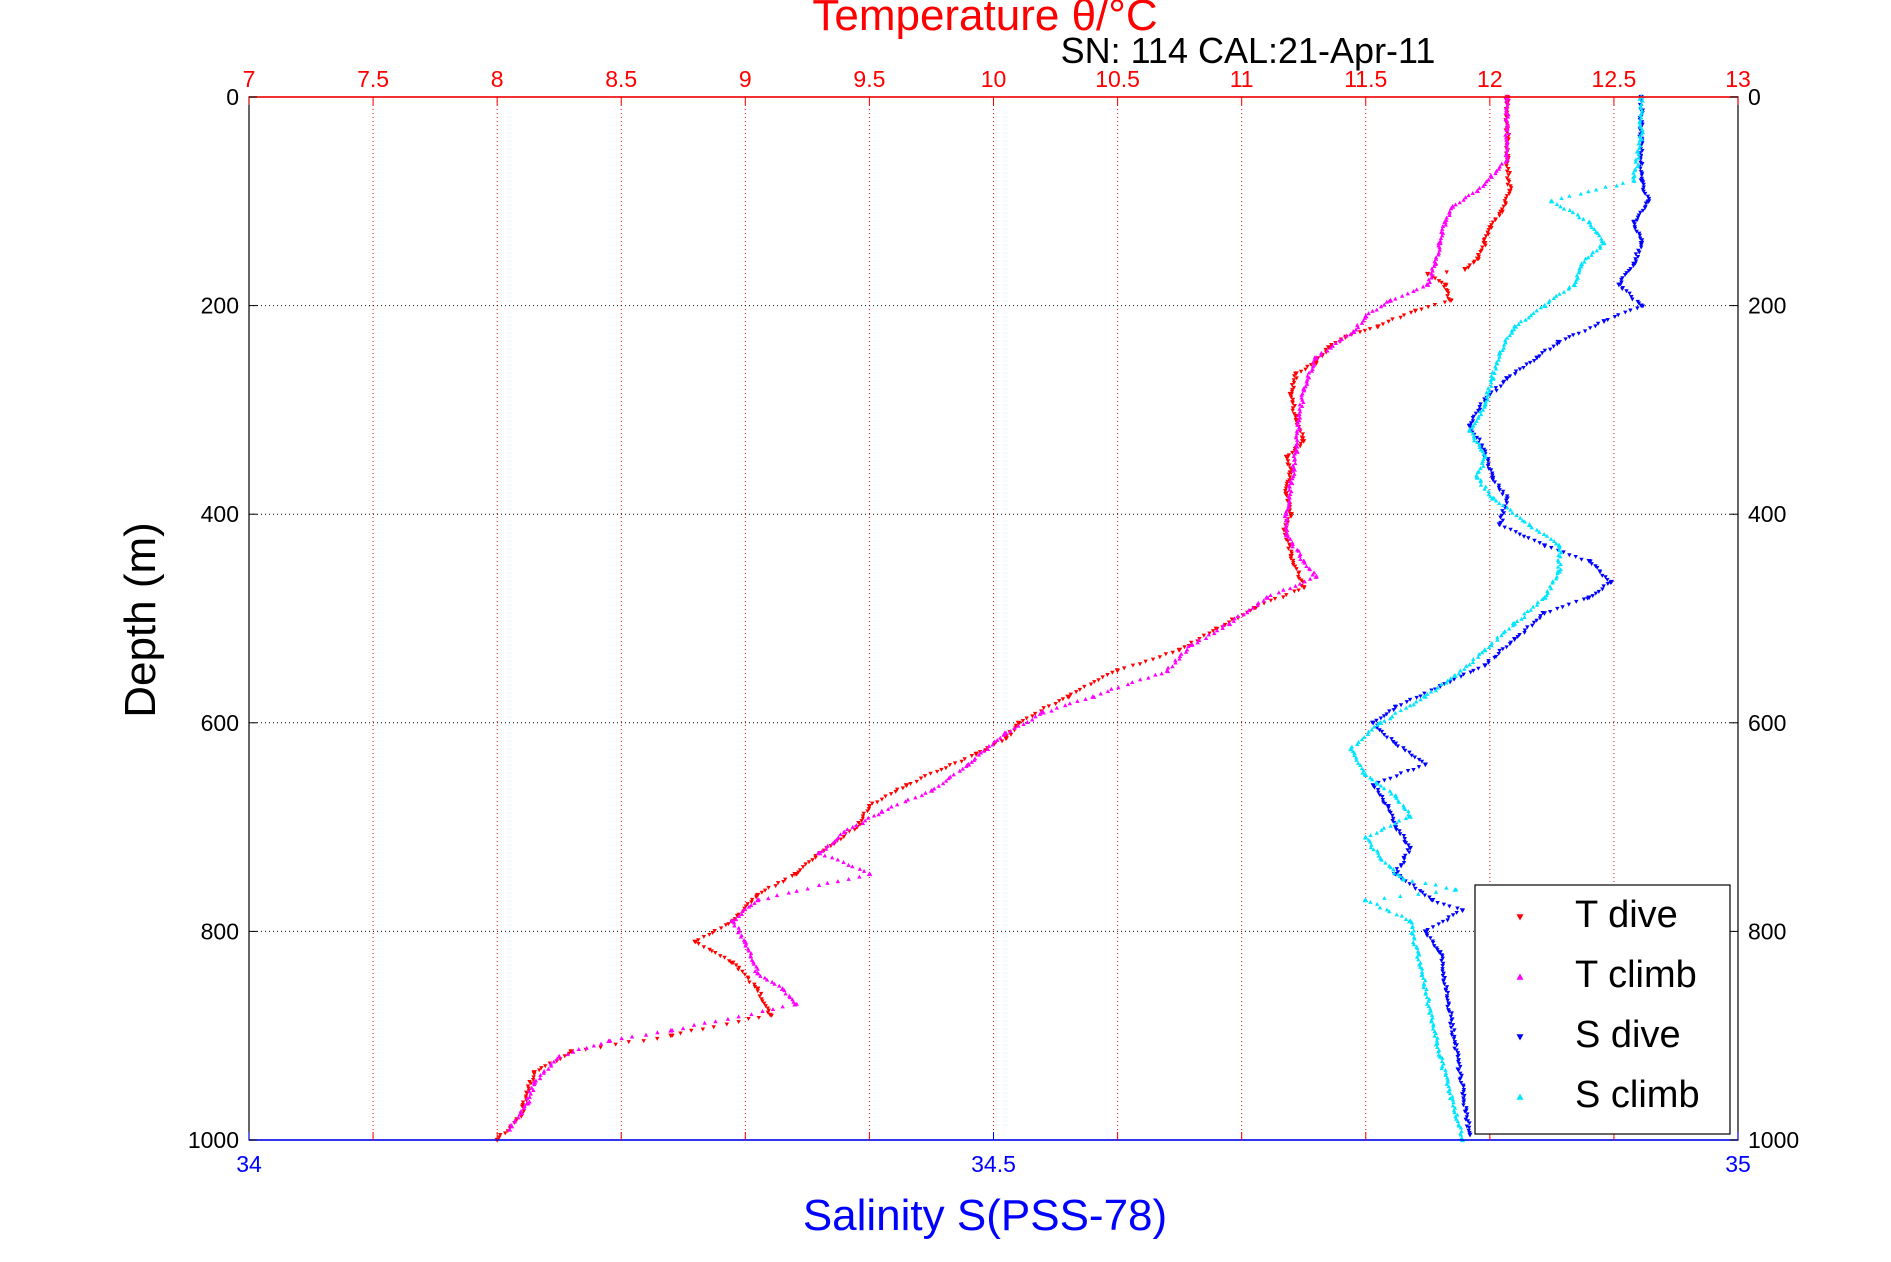 Image resolution: width=1891 pixels, height=1262 pixels. What do you see at coordinates (993, 1164) in the screenshot?
I see `bottom-tick-label: 34.5` at bounding box center [993, 1164].